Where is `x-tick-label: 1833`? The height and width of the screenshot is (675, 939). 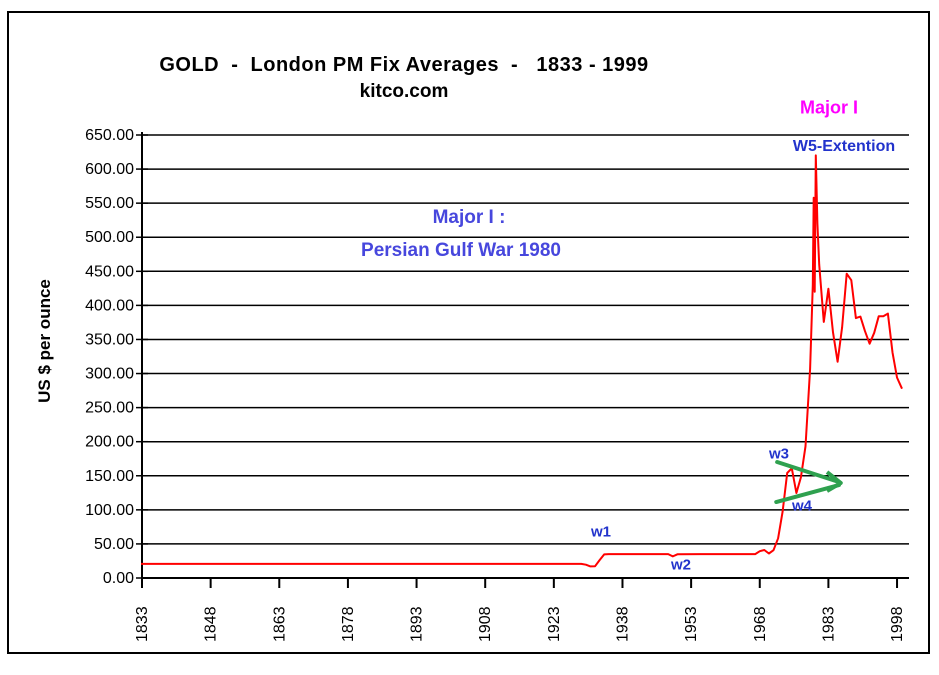
x-tick-label: 1833 is located at coordinates (142, 624).